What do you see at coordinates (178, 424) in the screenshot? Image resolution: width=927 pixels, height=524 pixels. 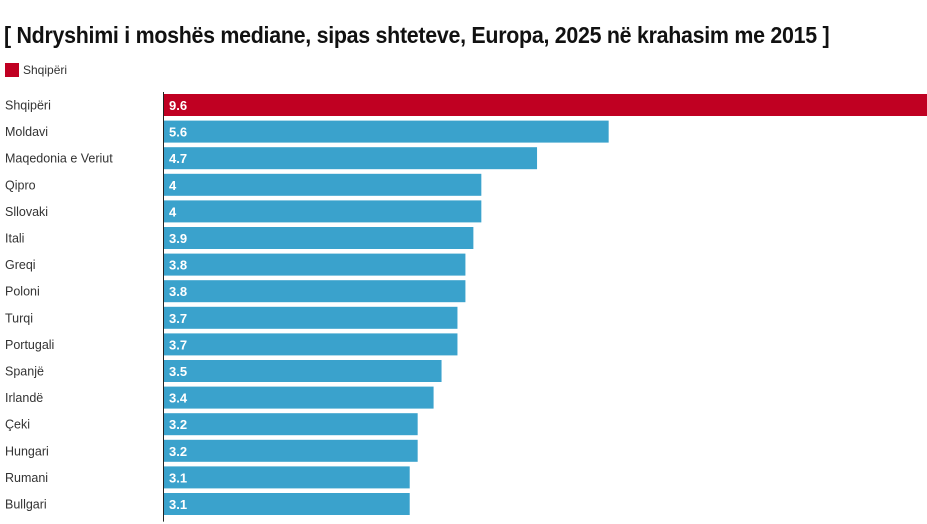 I see `value-label-ceki: 3.2` at bounding box center [178, 424].